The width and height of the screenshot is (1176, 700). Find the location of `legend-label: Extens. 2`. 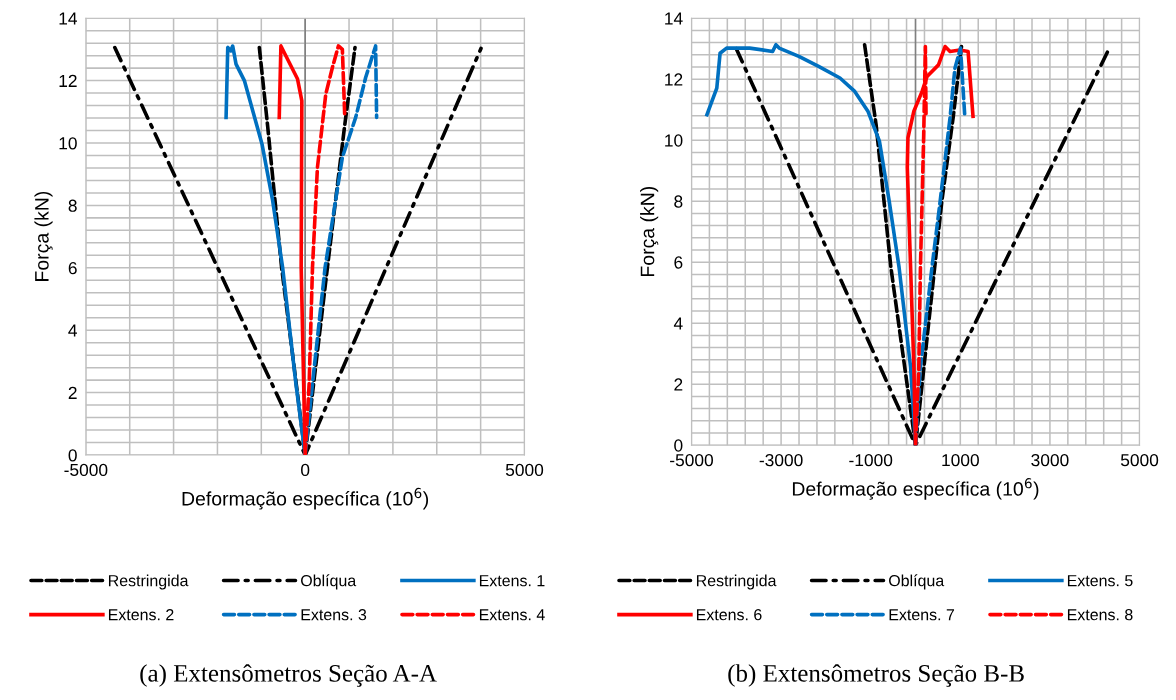

legend-label: Extens. 2 is located at coordinates (141, 615).